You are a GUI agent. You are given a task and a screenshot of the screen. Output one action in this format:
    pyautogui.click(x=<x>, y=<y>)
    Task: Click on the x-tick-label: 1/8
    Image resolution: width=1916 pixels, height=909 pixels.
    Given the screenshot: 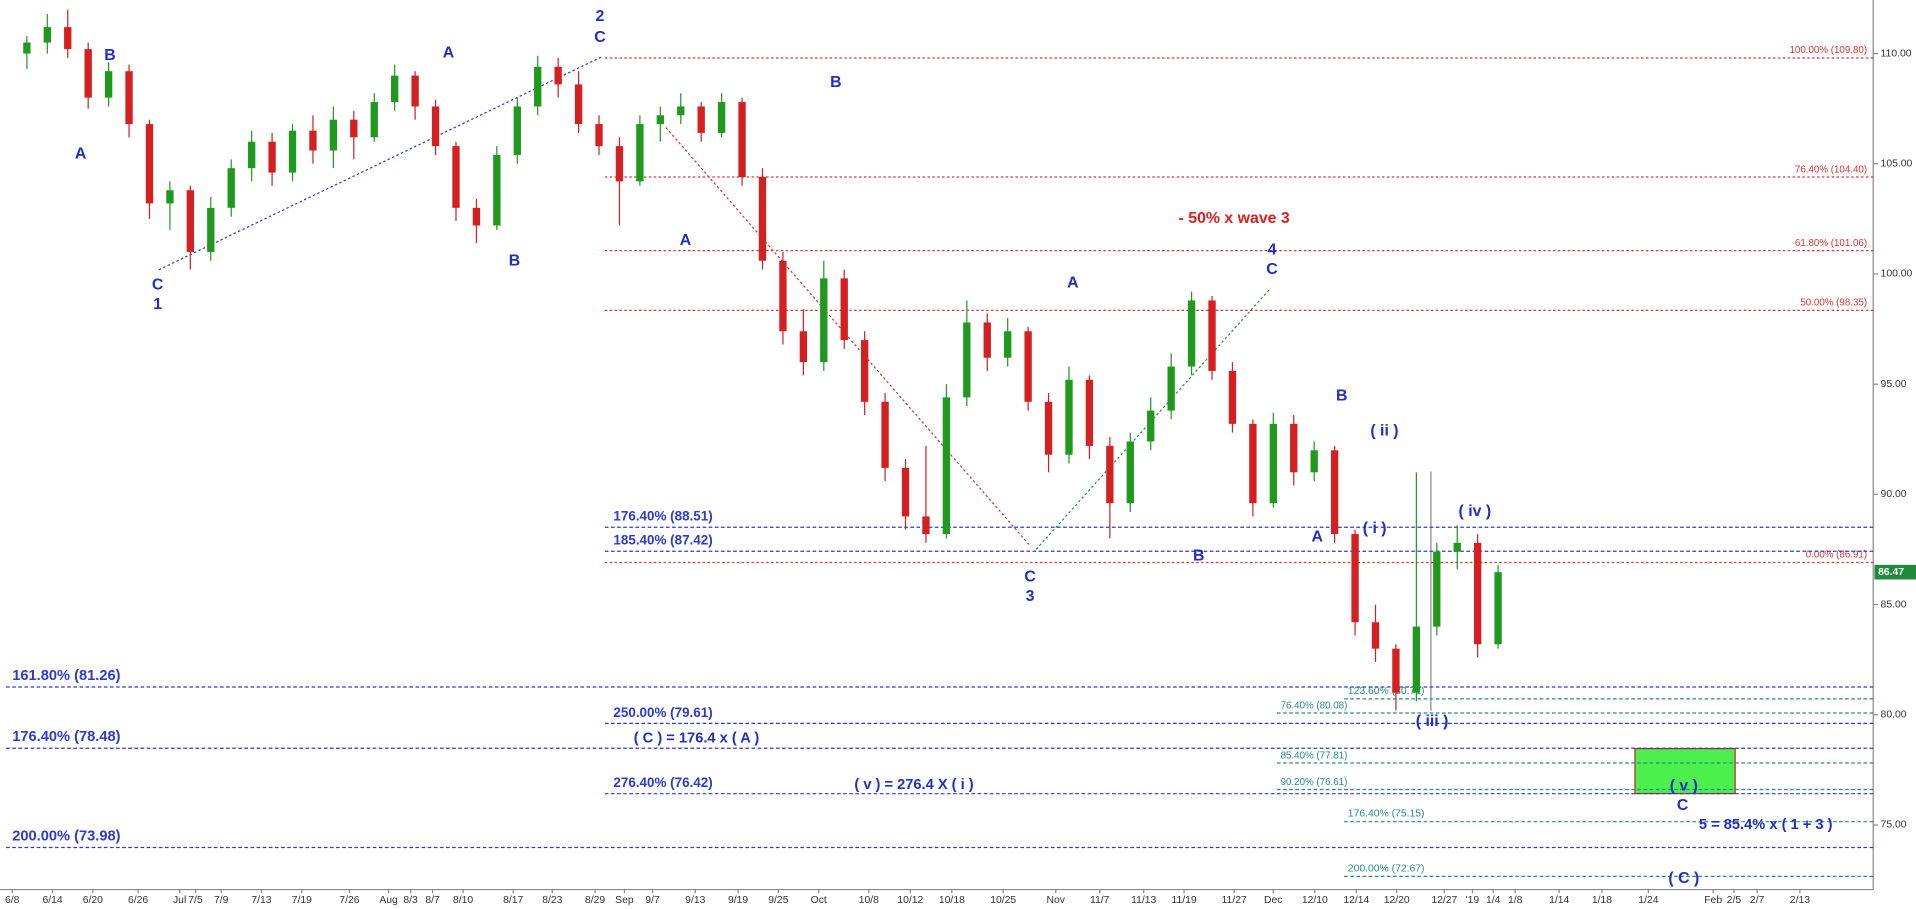 What is the action you would take?
    pyautogui.click(x=1515, y=900)
    